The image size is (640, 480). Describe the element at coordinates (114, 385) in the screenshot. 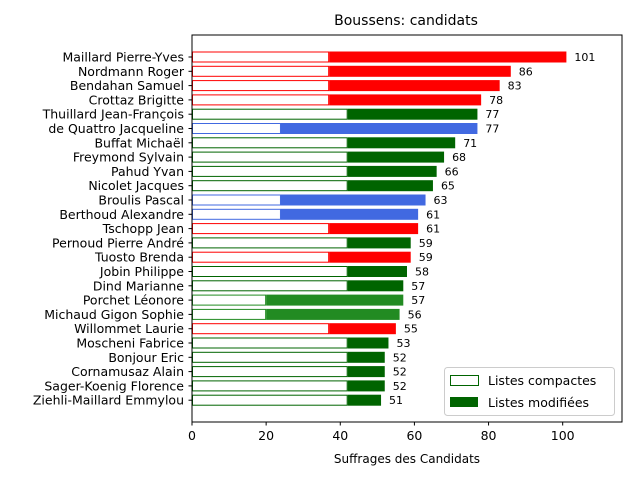

I see `y-tick-label: Sager-Koenig Florence` at that location.